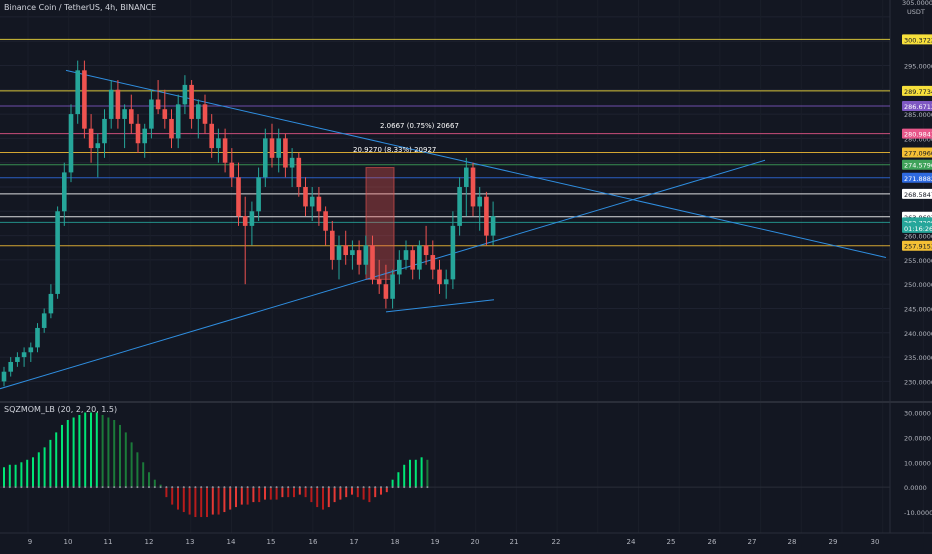  What do you see at coordinates (918, 247) in the screenshot?
I see `price-tag-label: 257.9153` at bounding box center [918, 247].